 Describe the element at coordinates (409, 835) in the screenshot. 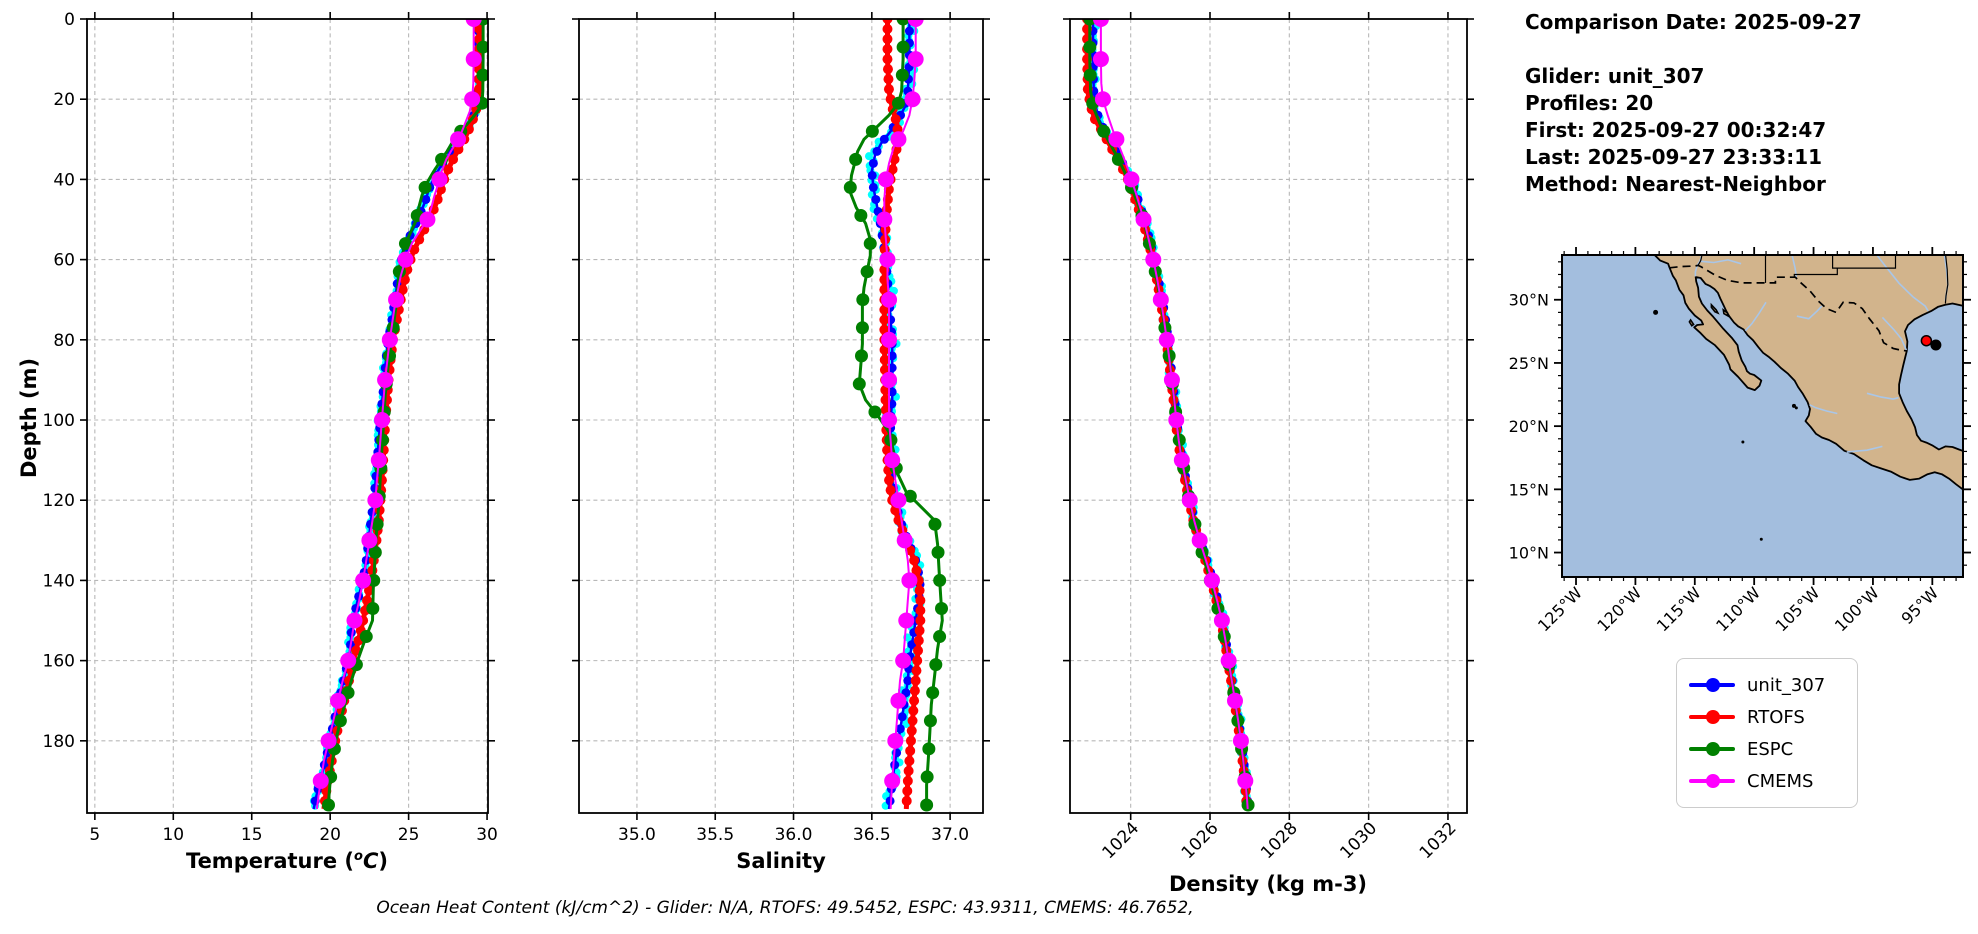

I see `x-tick-label: 25` at that location.